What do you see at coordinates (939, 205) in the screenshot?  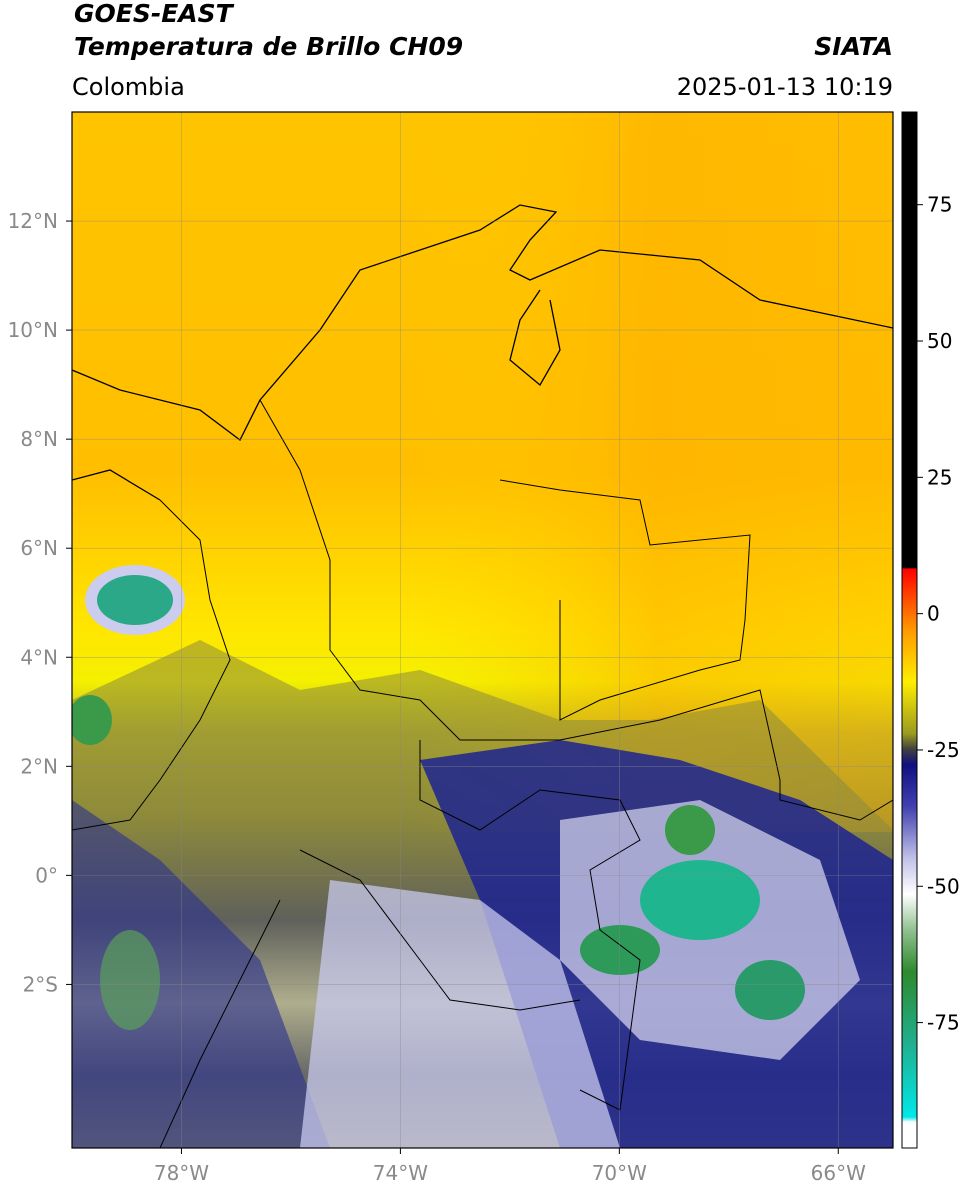 I see `colorbar-tick-label: 75` at bounding box center [939, 205].